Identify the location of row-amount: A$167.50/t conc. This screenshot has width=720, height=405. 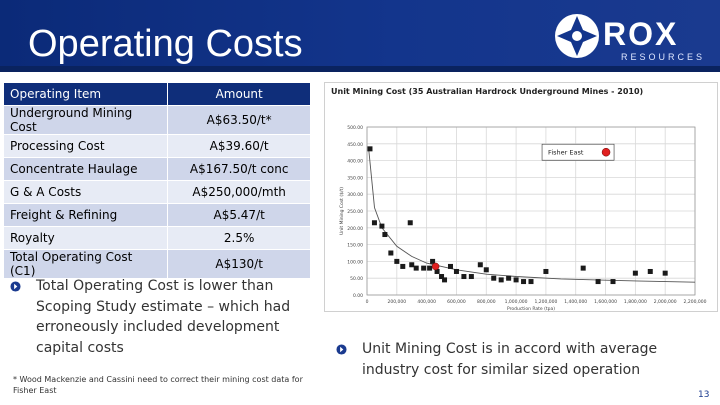
(238, 169).